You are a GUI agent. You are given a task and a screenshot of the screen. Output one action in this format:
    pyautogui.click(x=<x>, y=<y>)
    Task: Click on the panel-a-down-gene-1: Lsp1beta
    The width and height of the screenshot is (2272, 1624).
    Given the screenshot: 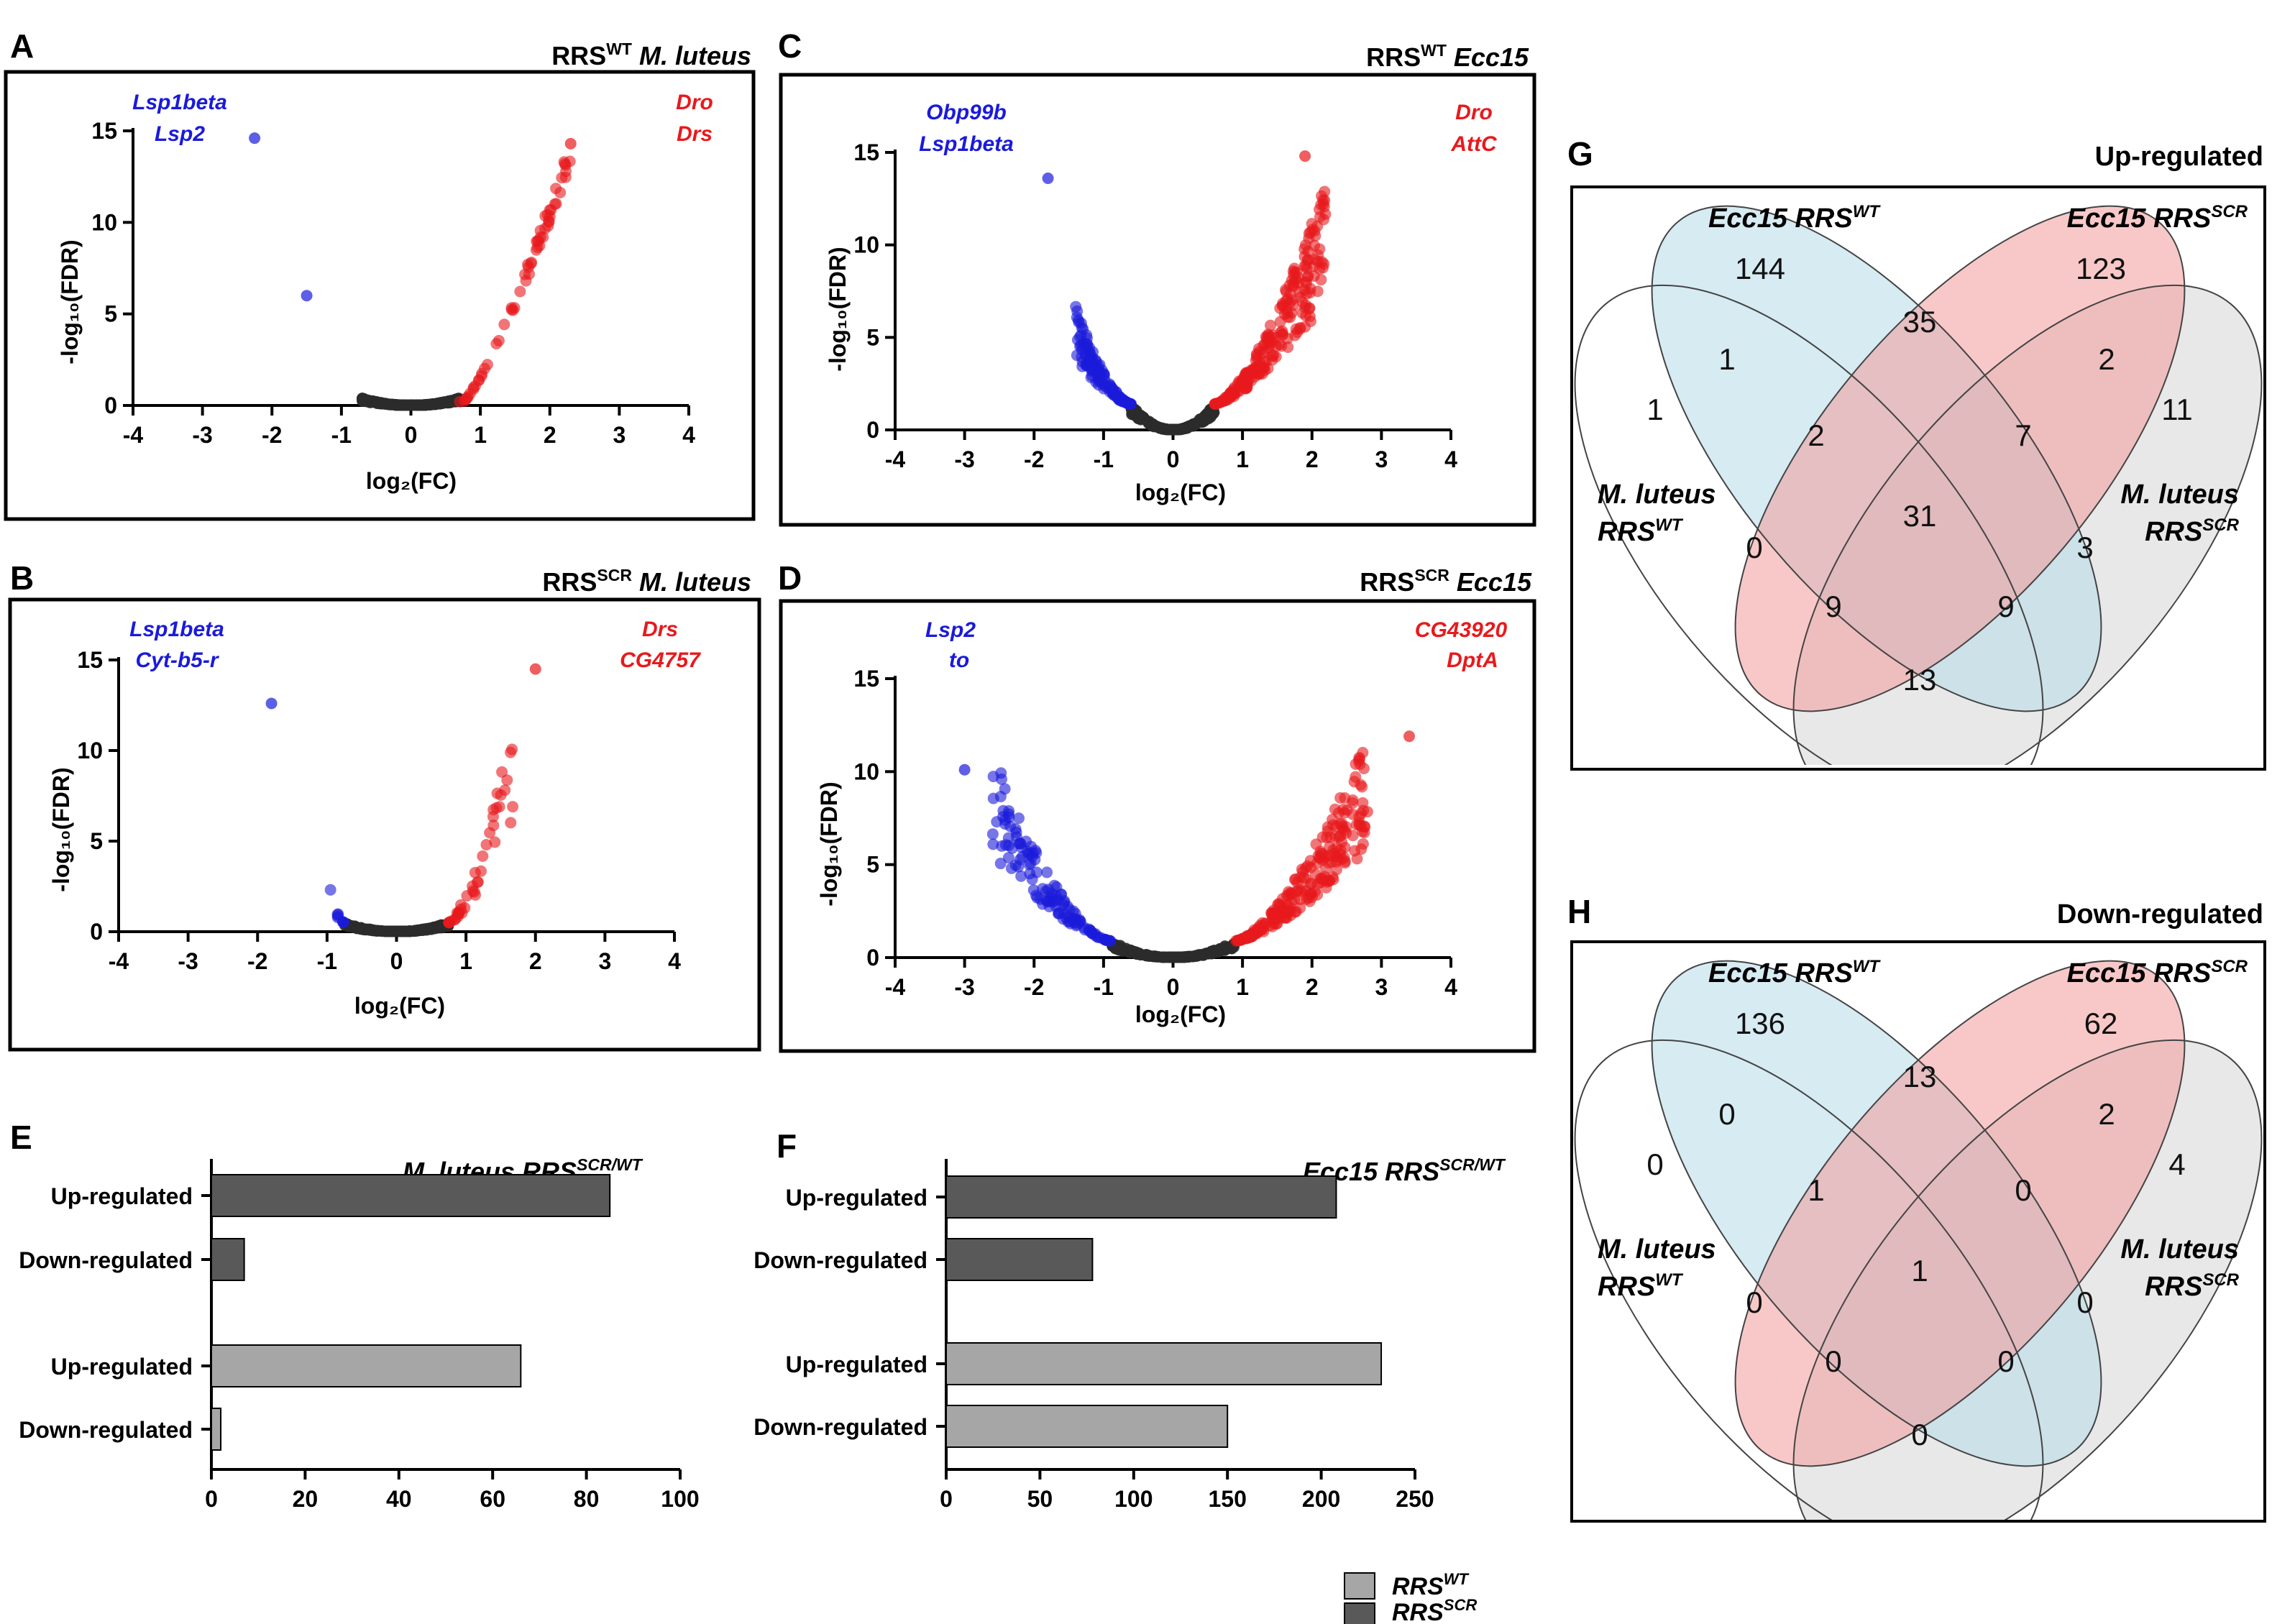 What is the action you would take?
    pyautogui.click(x=179, y=102)
    